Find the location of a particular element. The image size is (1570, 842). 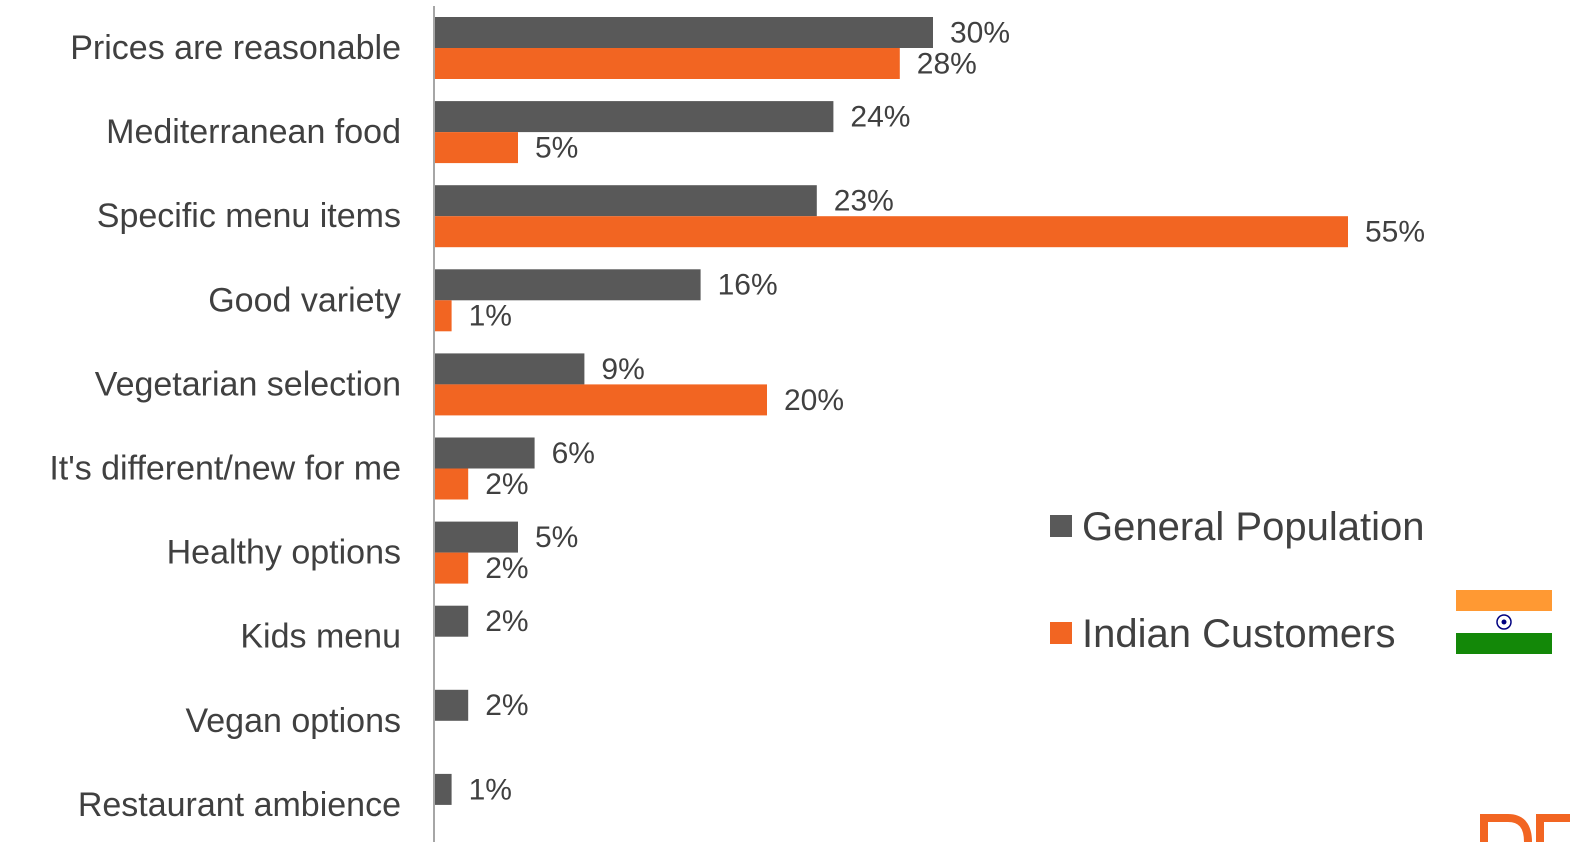

legend: General Population Indian Customers is located at coordinates (1237, 580).